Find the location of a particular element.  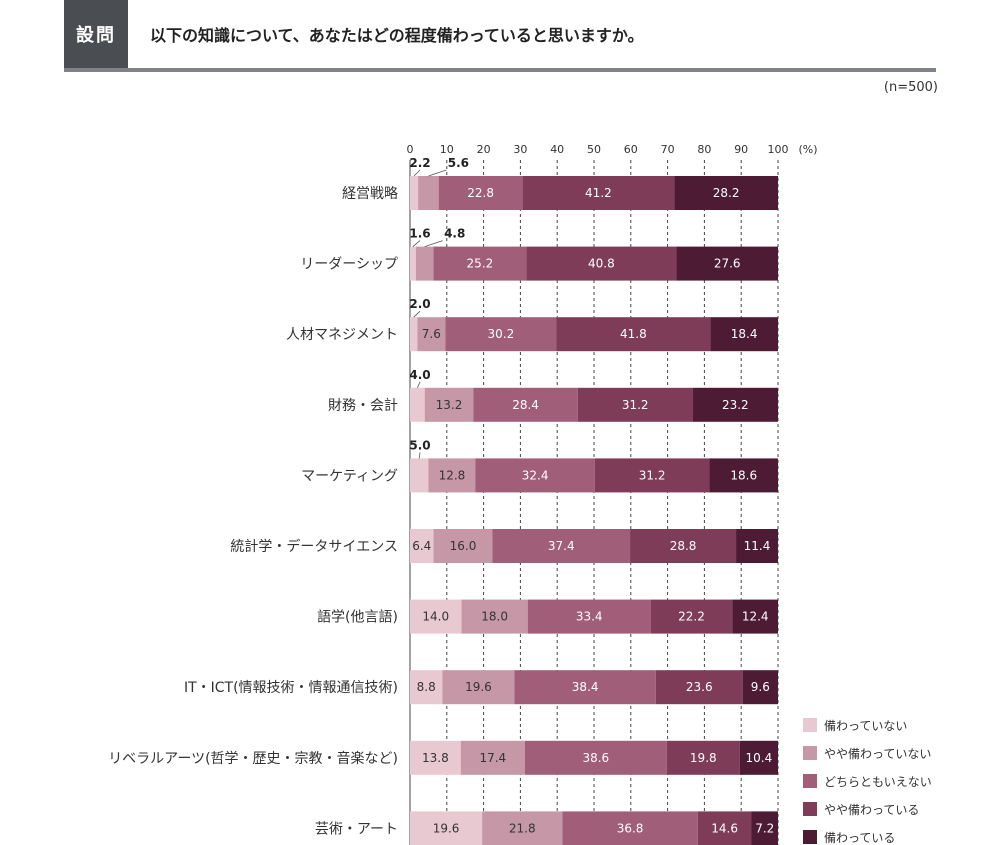

data-label: 38.4 is located at coordinates (585, 687).